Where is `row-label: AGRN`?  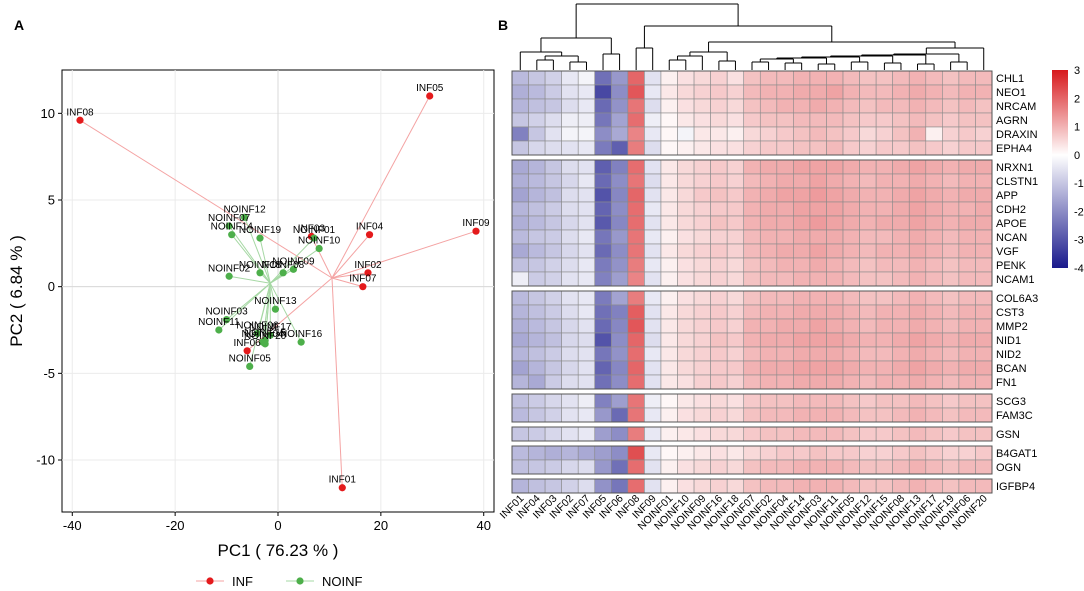
row-label: AGRN is located at coordinates (1012, 121).